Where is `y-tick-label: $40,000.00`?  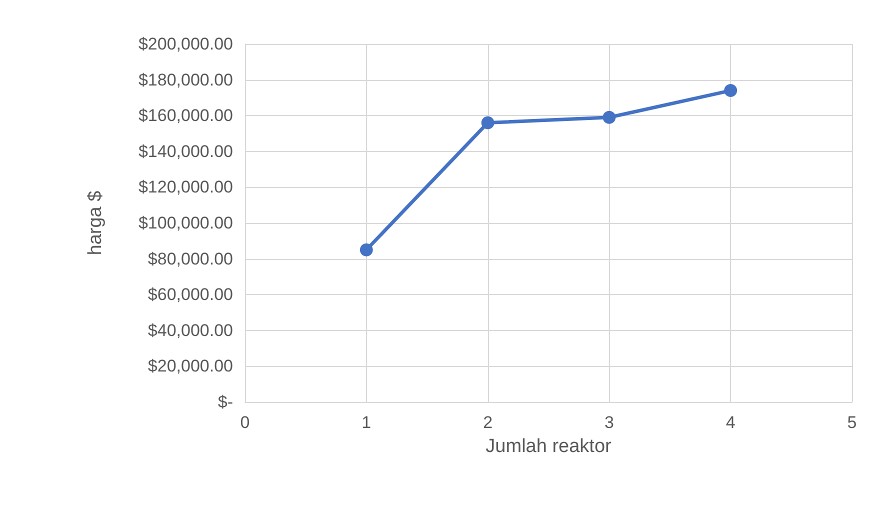 y-tick-label: $40,000.00 is located at coordinates (190, 330).